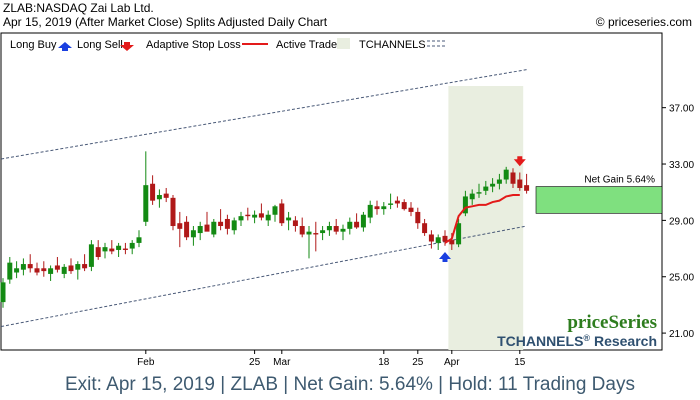  What do you see at coordinates (33, 45) in the screenshot?
I see `legend-long-buy: Long Buy` at bounding box center [33, 45].